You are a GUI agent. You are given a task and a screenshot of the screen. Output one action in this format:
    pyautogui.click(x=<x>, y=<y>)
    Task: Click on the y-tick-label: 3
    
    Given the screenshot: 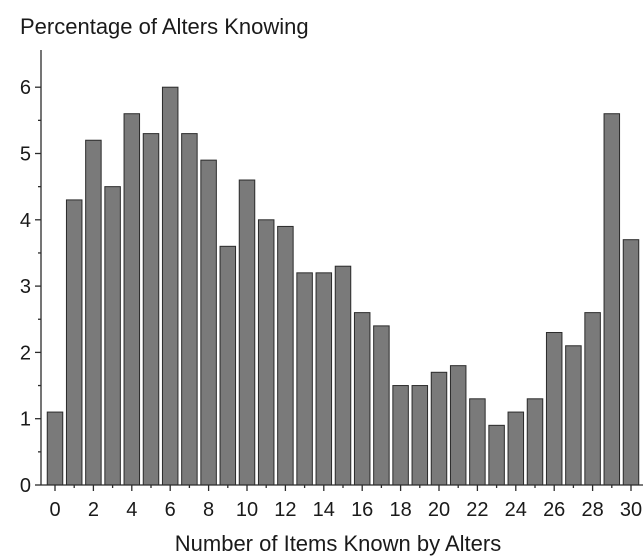 What is the action you would take?
    pyautogui.click(x=25, y=287)
    